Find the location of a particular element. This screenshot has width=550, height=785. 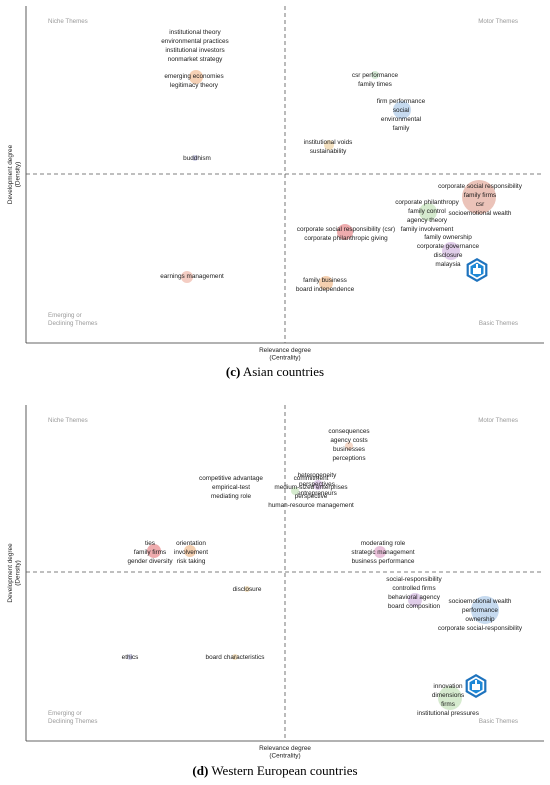

quadrant-label-niche: Niche Themes is located at coordinates (68, 21).